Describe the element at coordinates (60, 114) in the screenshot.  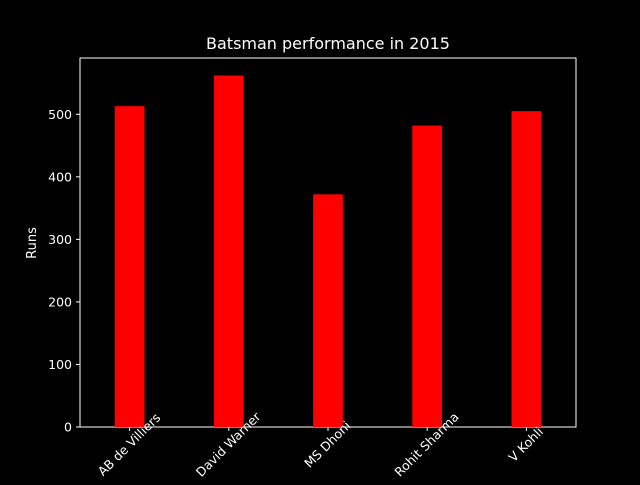
I see `y-tick-label: 500` at that location.